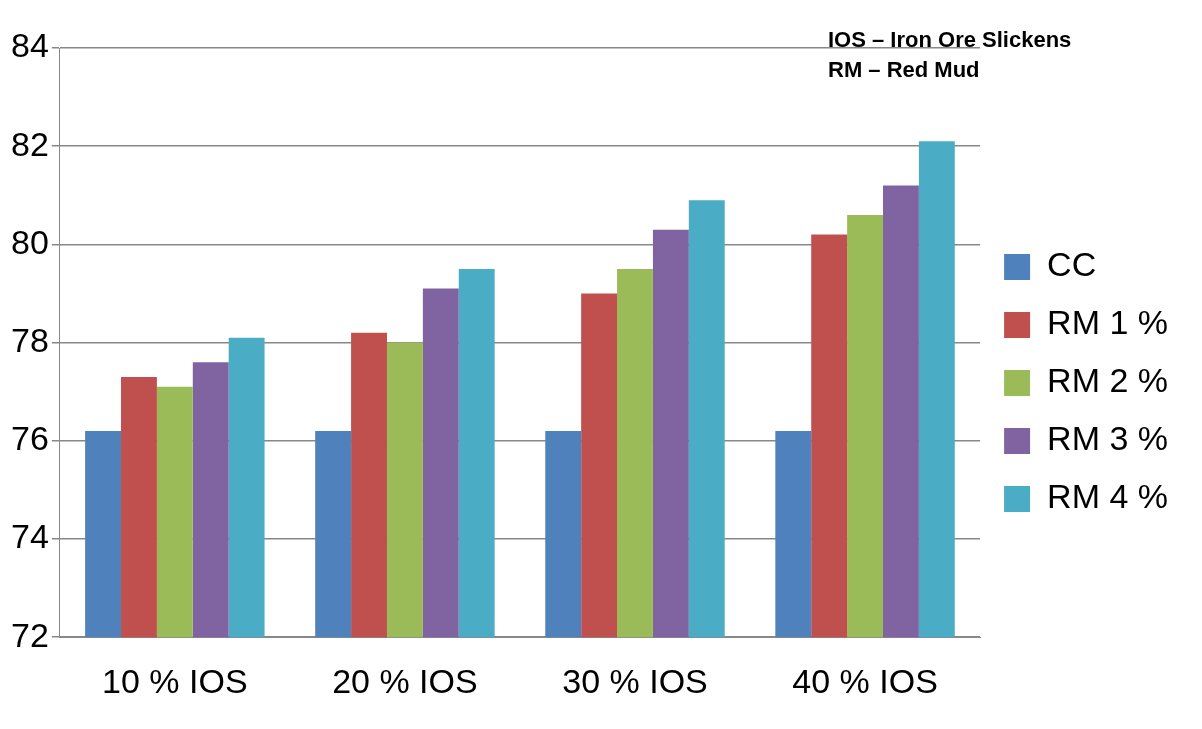 This screenshot has height=729, width=1202. I want to click on annotation: IOS – Iron Ore Slickens, so click(950, 40).